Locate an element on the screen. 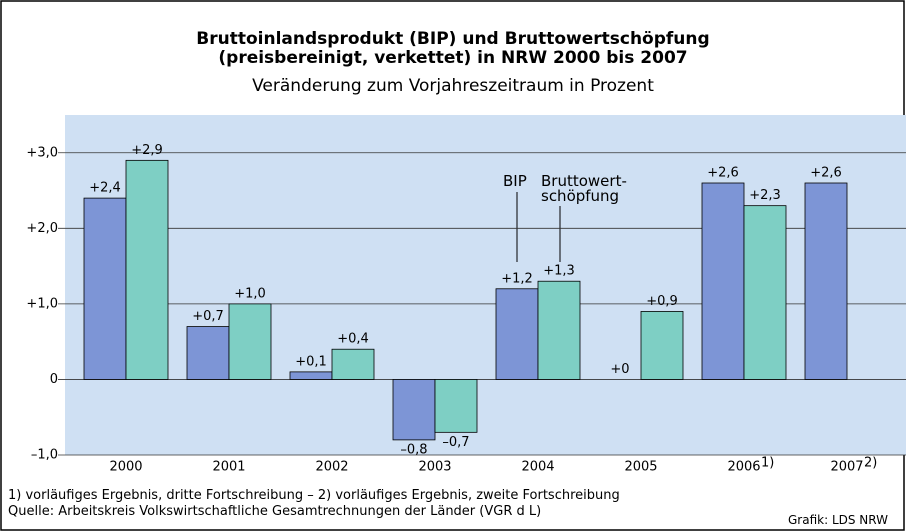 The width and height of the screenshot is (906, 532). value-label: +2,3 is located at coordinates (765, 195).